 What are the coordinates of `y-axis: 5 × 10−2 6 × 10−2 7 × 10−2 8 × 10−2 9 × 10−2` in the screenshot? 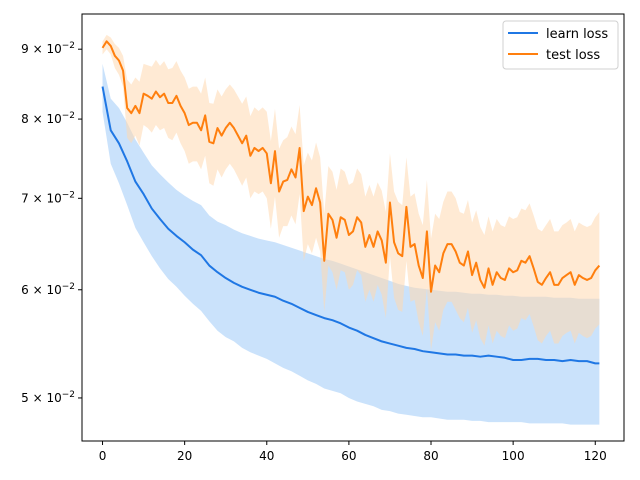 It's located at (51, 223).